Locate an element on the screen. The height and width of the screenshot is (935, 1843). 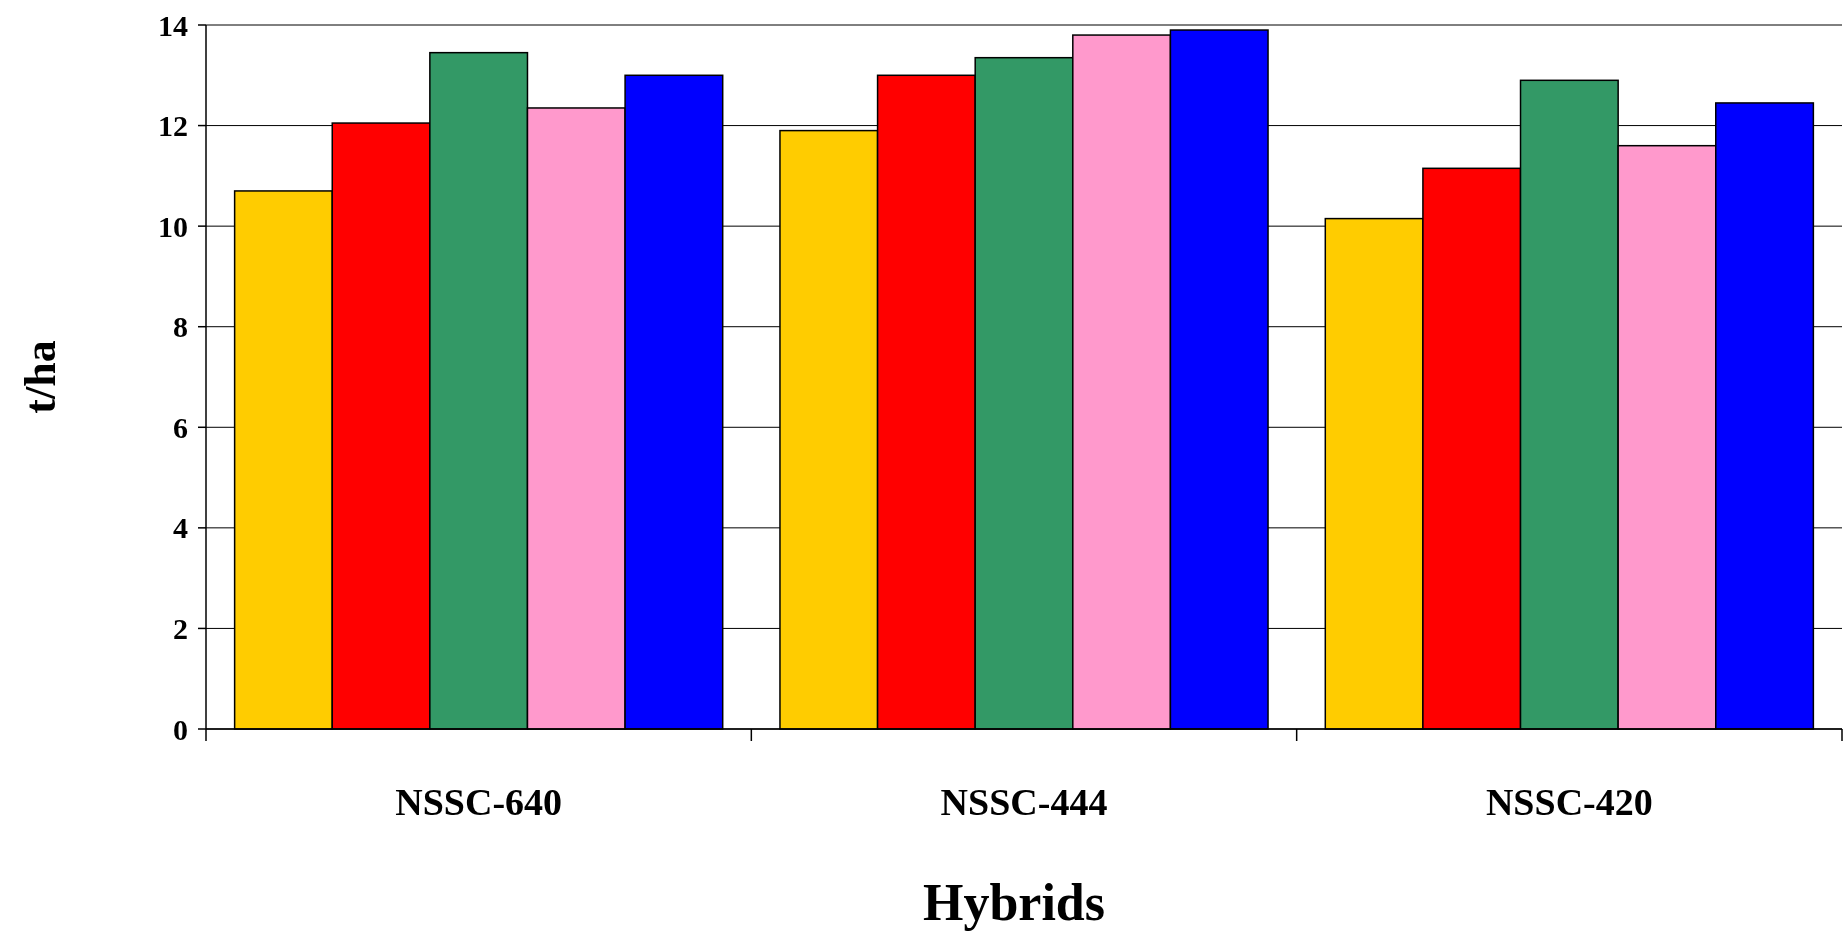
x-axis-title: Hybrids is located at coordinates (1014, 902).